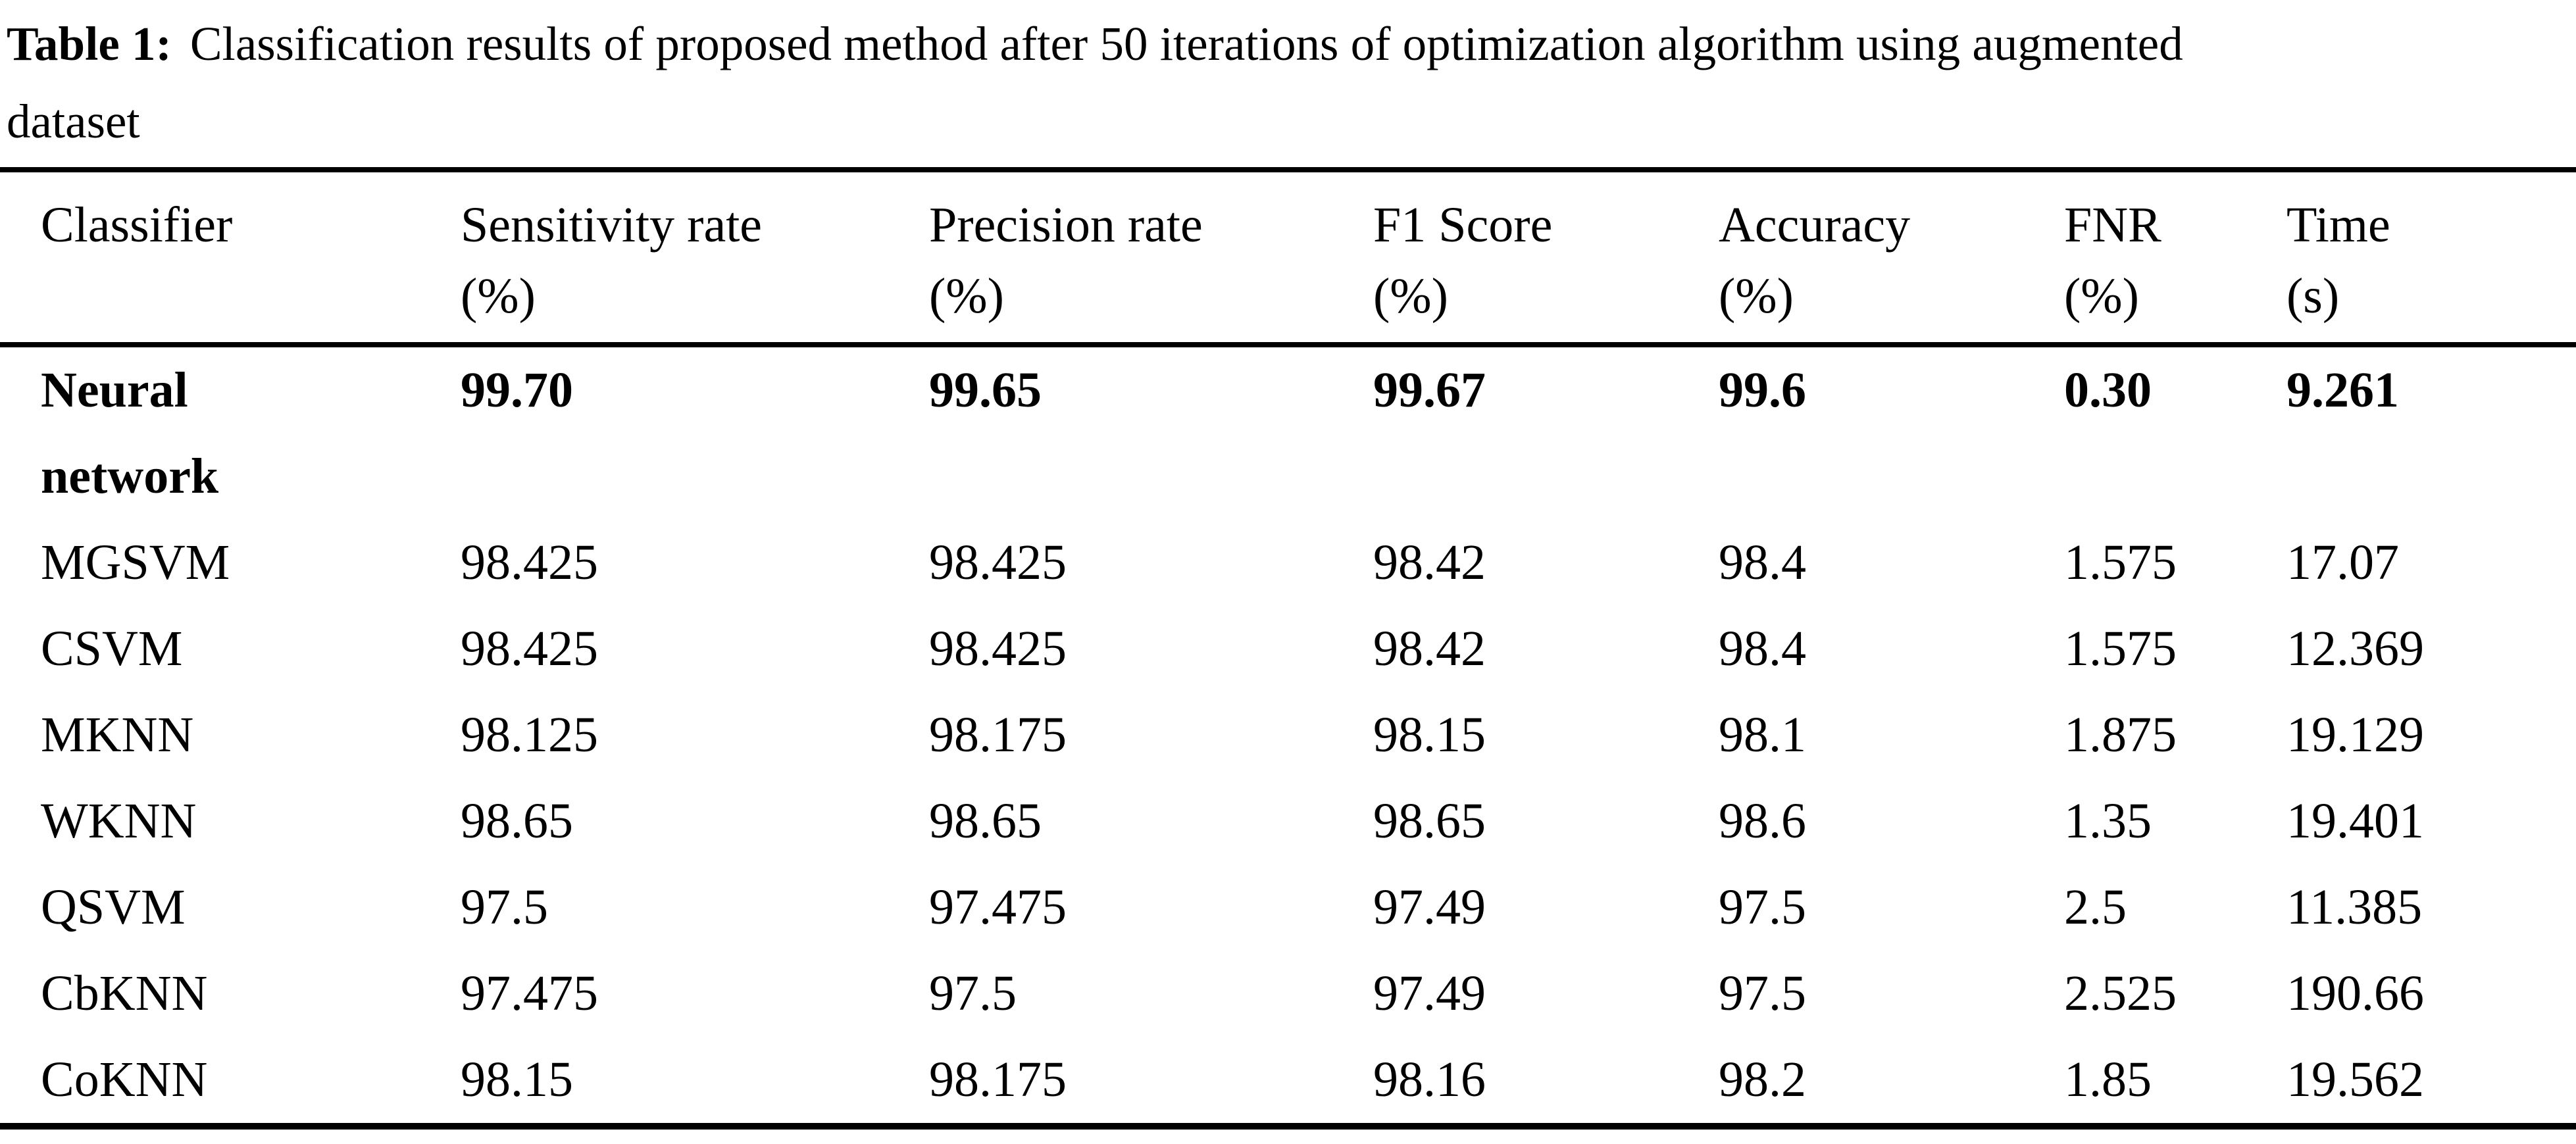  What do you see at coordinates (1546, 257) in the screenshot?
I see `column-header-f1-score: F1 Score (%)` at bounding box center [1546, 257].